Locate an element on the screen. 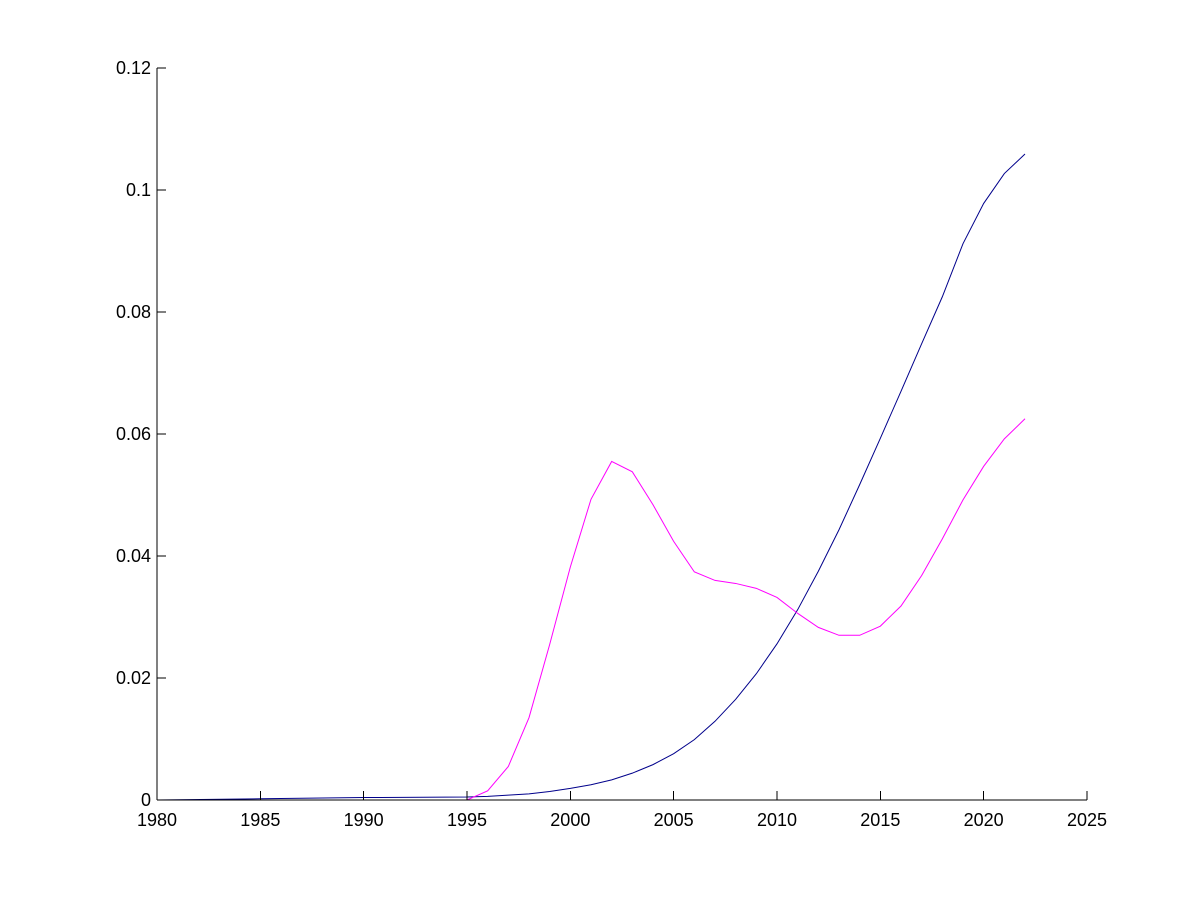 The image size is (1200, 900). y-axis-ticks: 0 0.02 0.04 0.06 0.08 0.1 0.12 is located at coordinates (141, 434).